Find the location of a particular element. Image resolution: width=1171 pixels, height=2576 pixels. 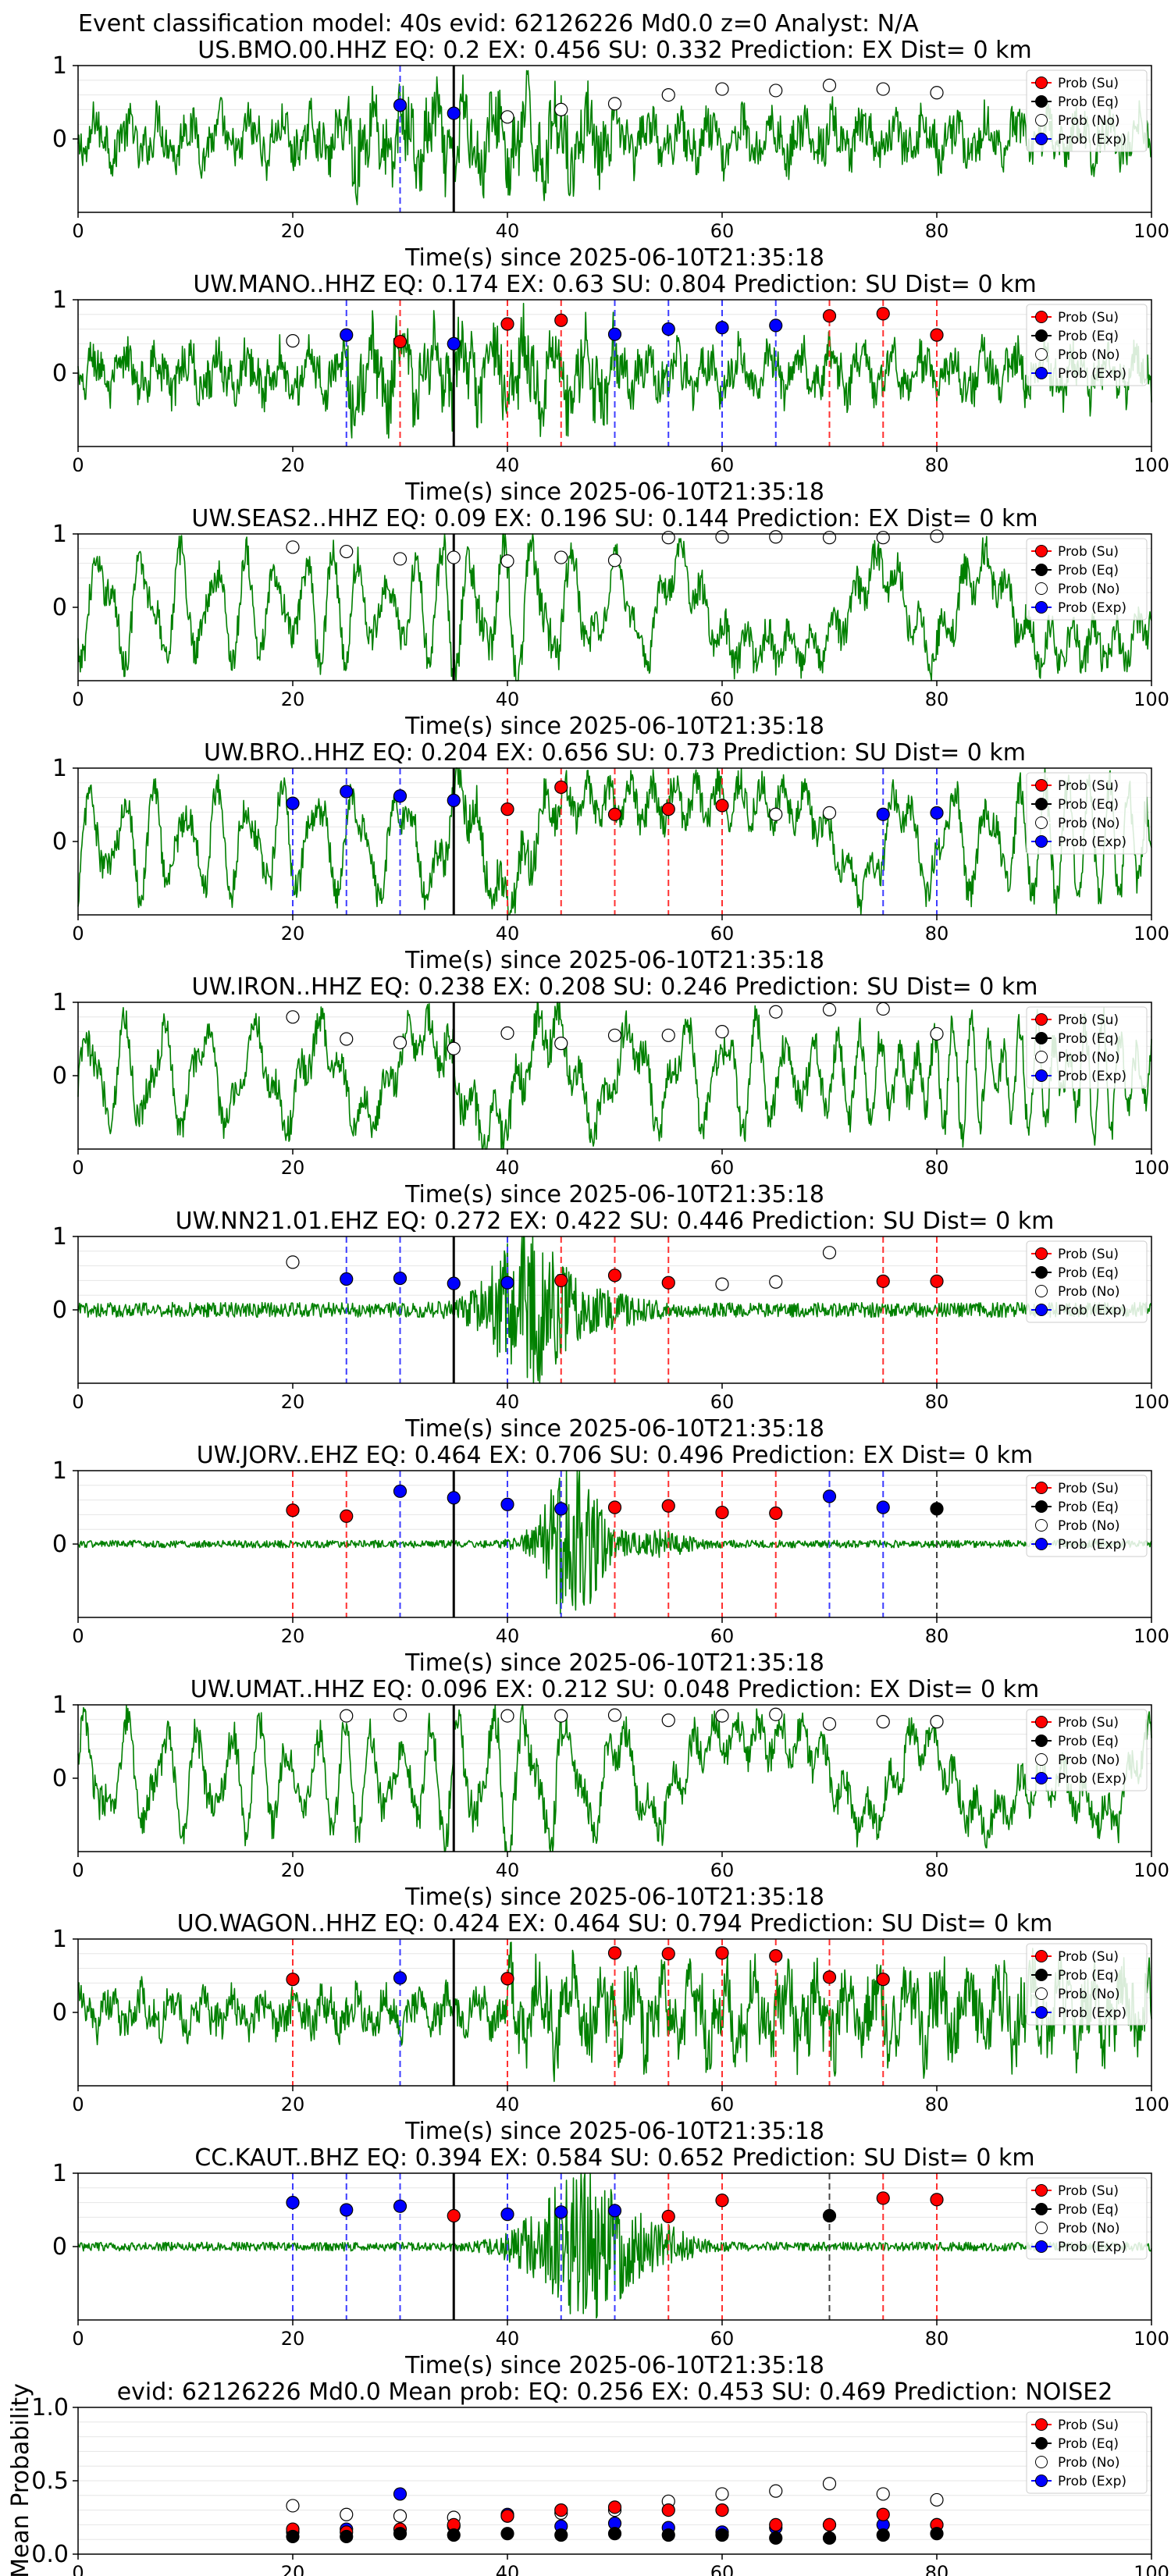

y-tick-label: 0.5 is located at coordinates (50, 2481).